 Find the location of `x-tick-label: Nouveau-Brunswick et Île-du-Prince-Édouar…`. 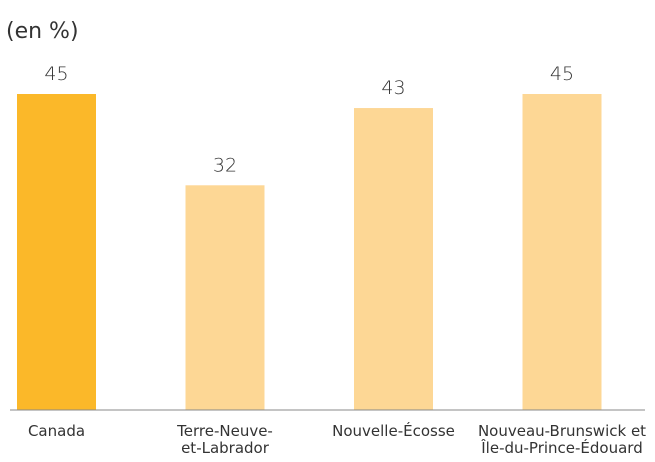

x-tick-label: Nouveau-Brunswick et Île-du-Prince-Édouar… is located at coordinates (562, 439).